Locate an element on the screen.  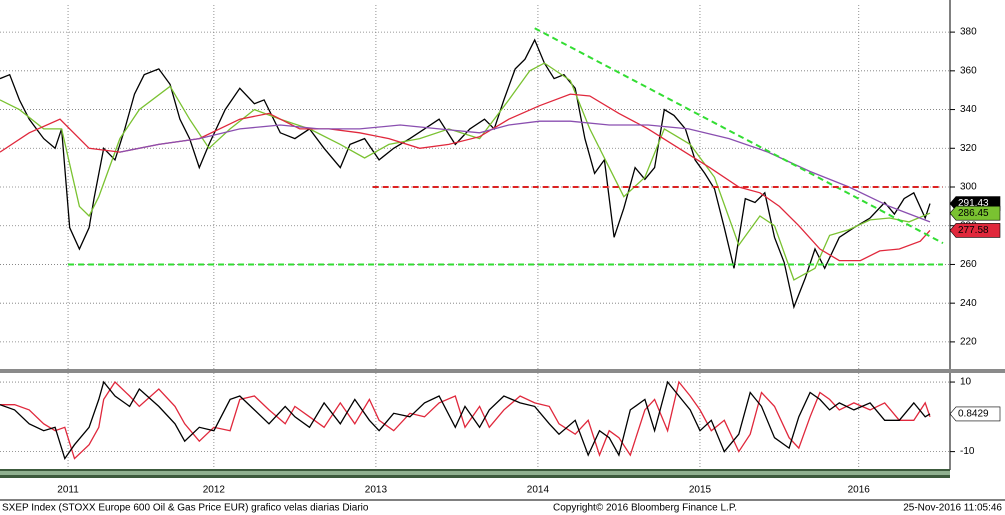
footer-center: Copyright© 2016 Bloomberg Finance L.P. is located at coordinates (645, 508).